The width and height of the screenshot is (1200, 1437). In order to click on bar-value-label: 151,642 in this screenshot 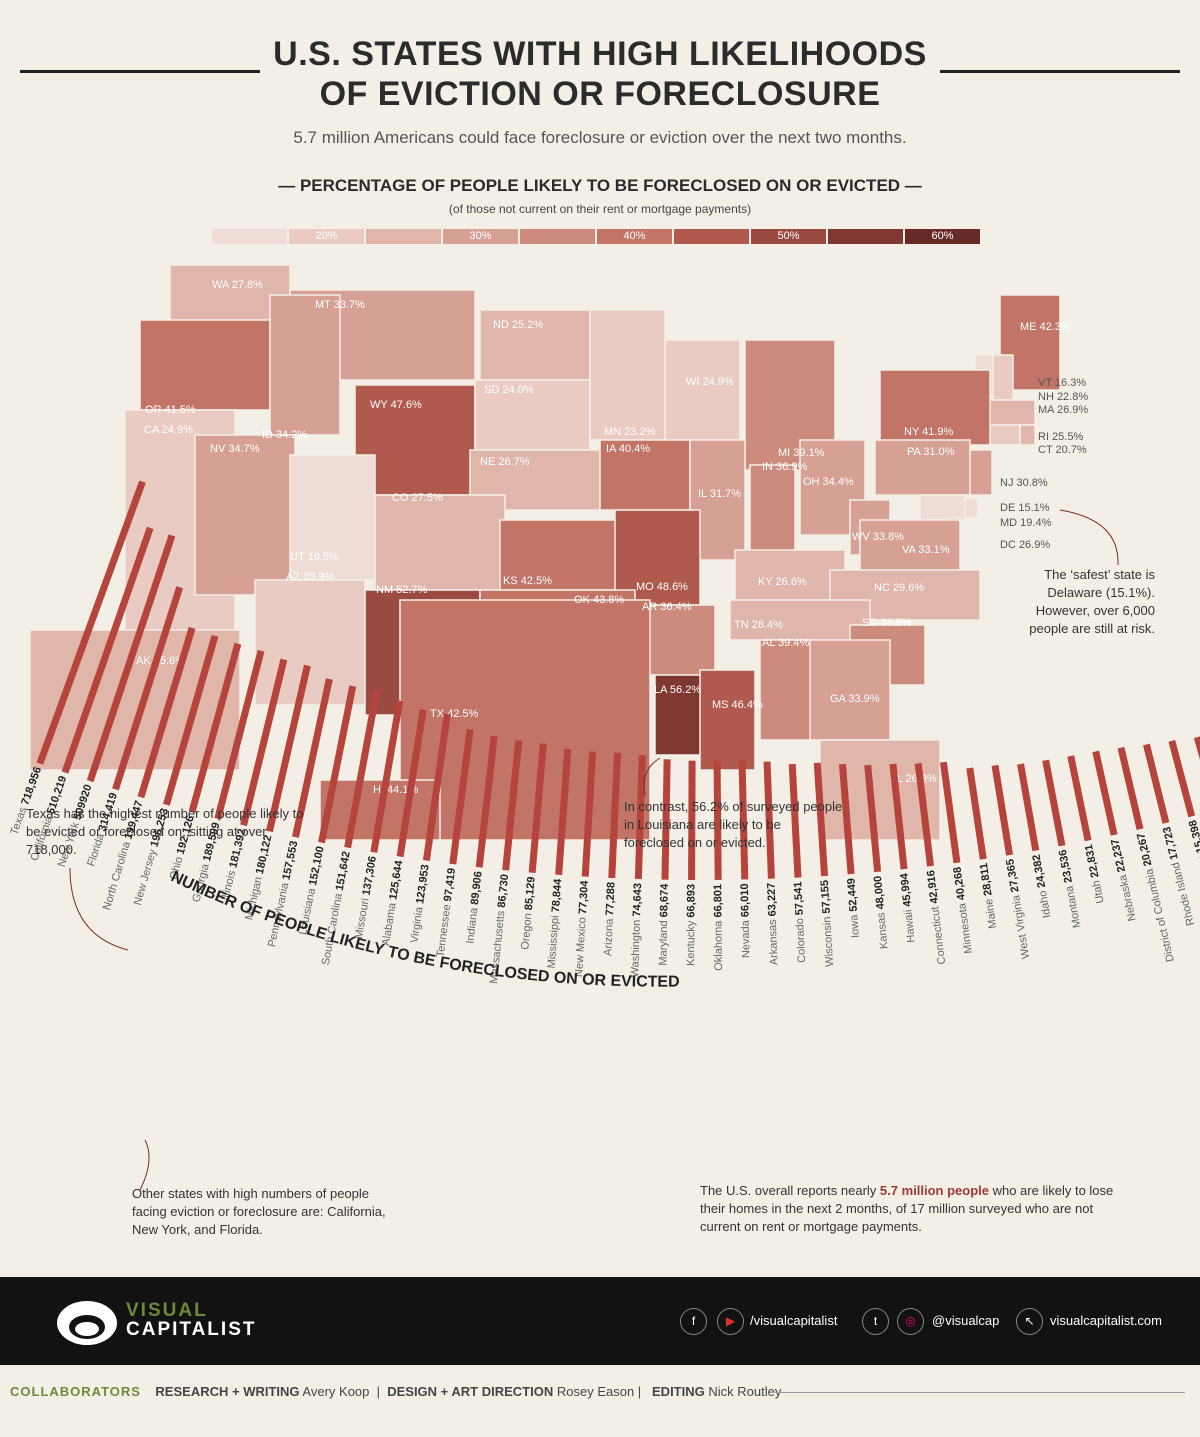, I will do `click(343, 870)`.